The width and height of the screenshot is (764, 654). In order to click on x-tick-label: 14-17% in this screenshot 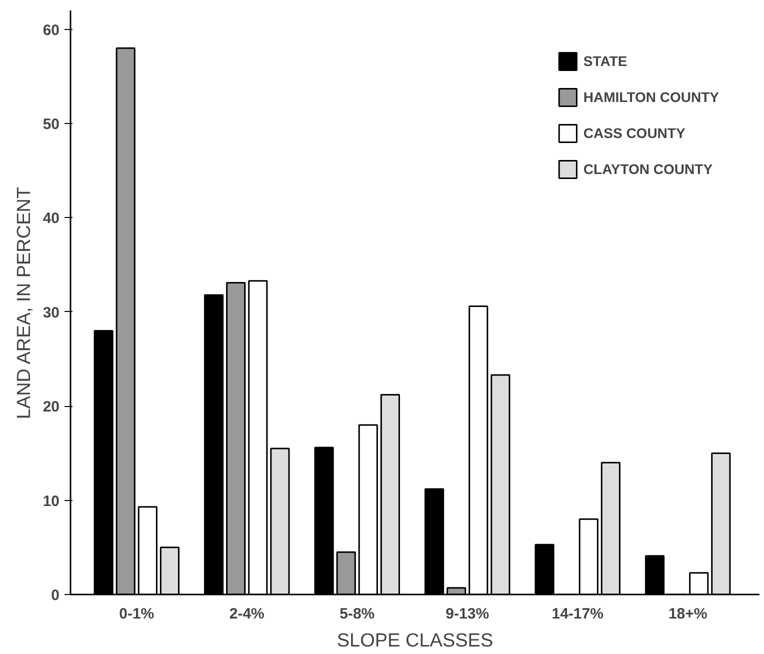, I will do `click(578, 614)`.